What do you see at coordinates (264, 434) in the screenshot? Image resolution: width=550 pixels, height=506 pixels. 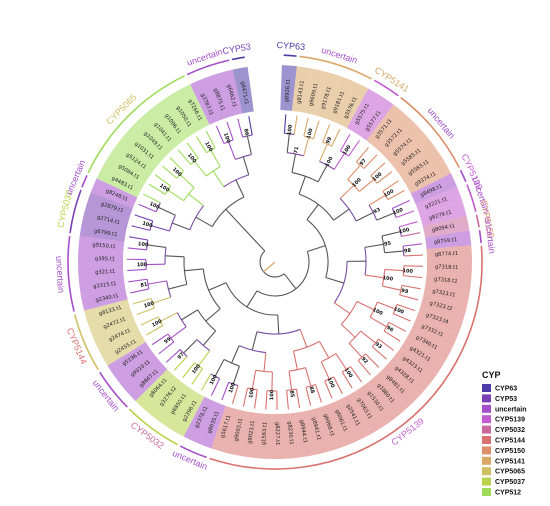 I see `leaf-label: g1563.t1` at bounding box center [264, 434].